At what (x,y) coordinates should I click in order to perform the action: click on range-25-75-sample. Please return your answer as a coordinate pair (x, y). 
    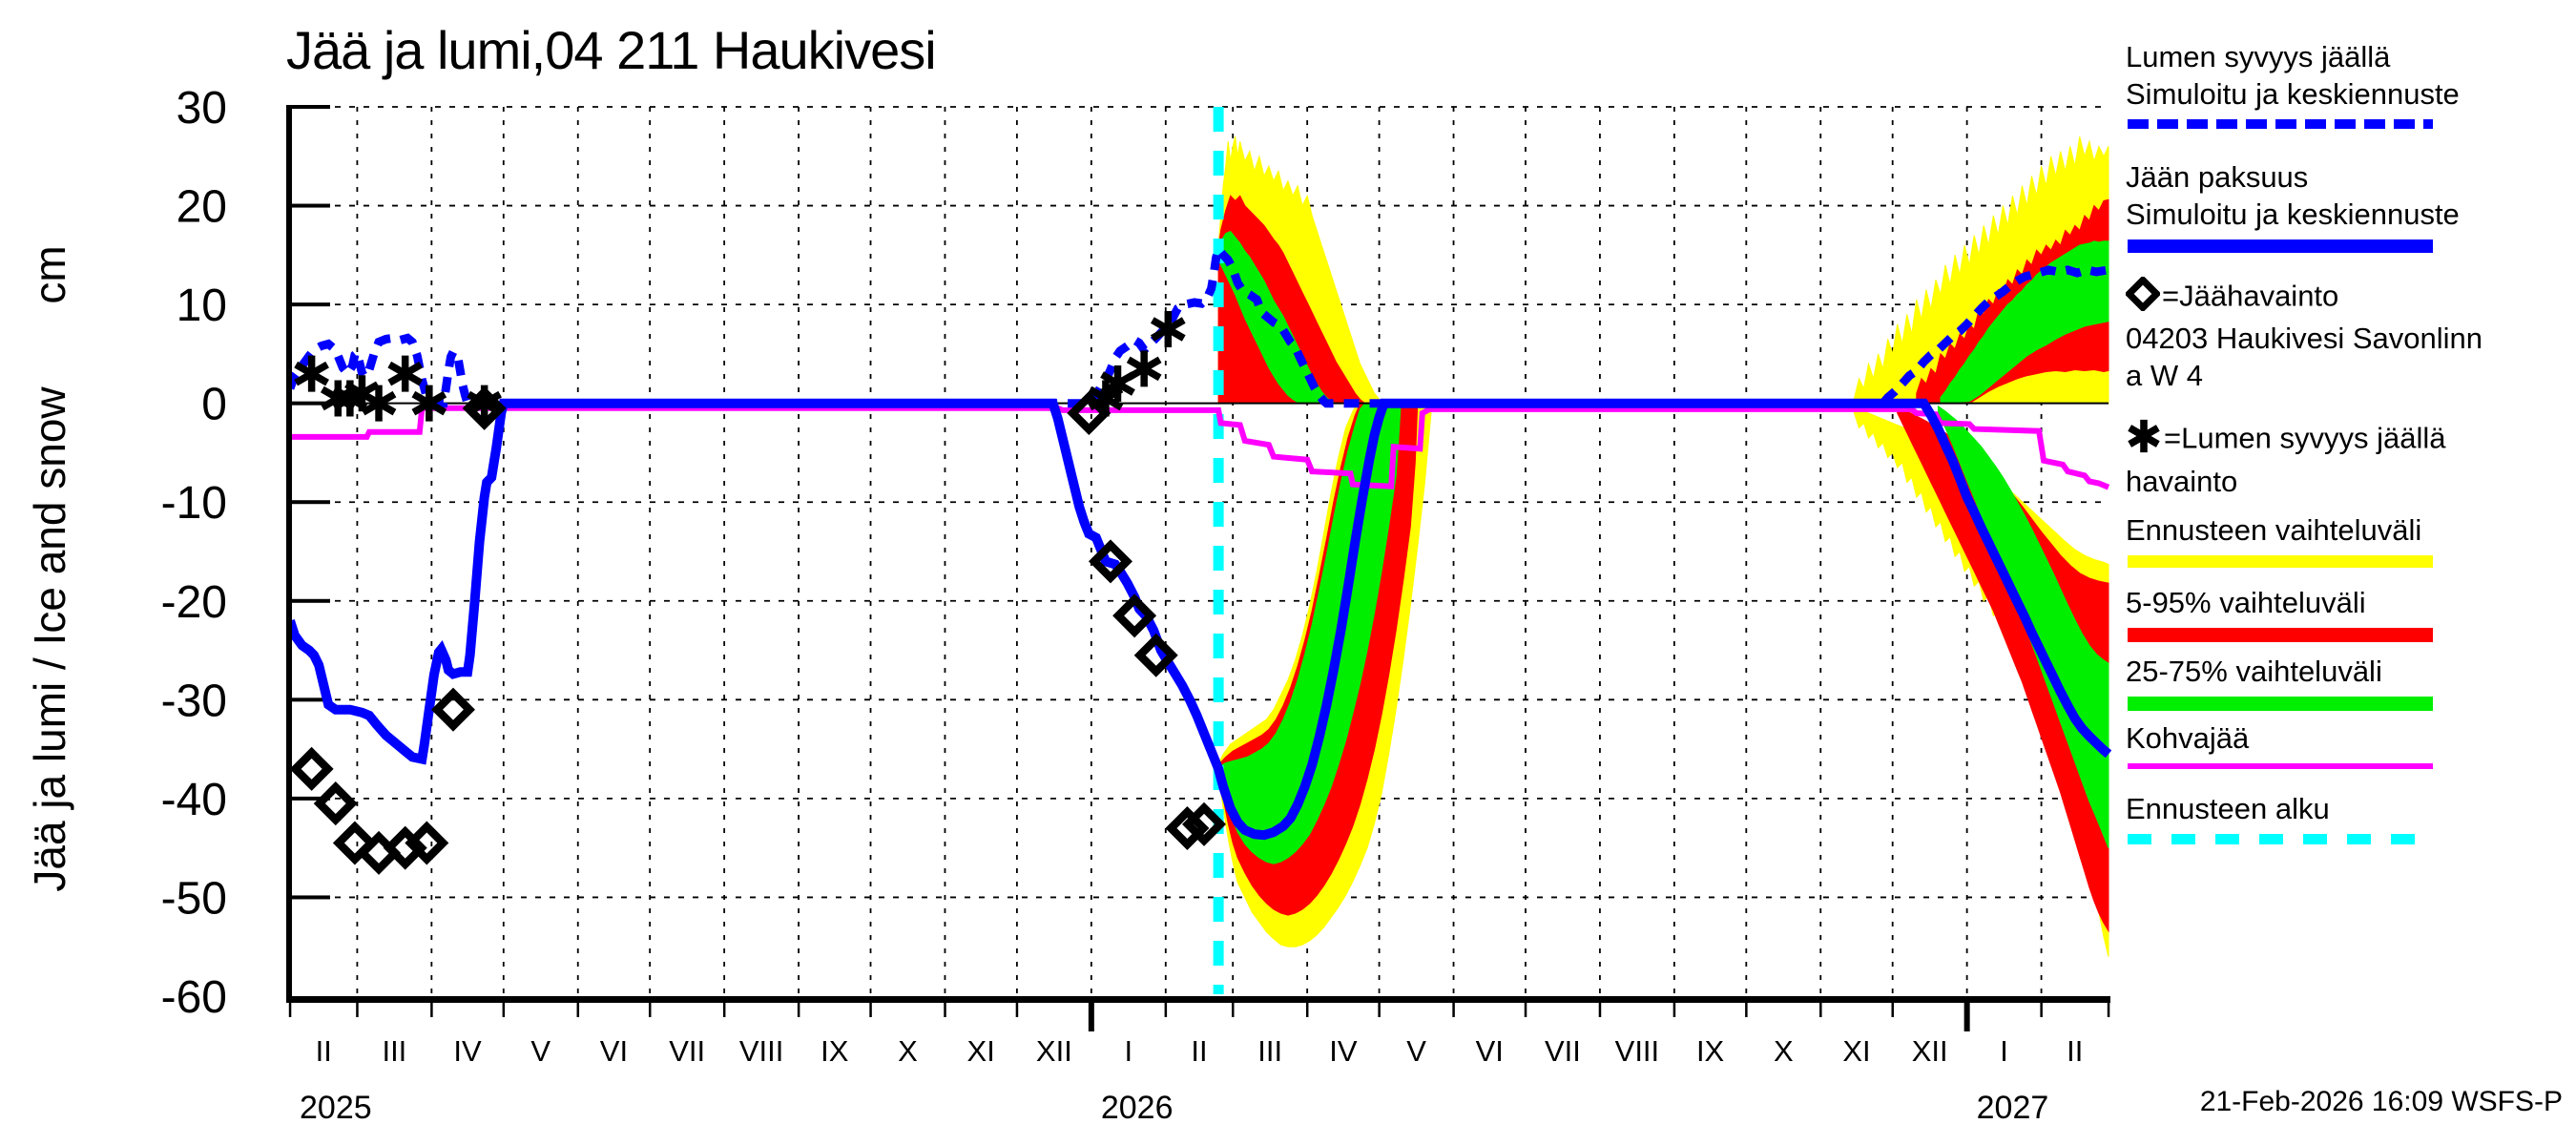
    Looking at the image, I should click on (2280, 704).